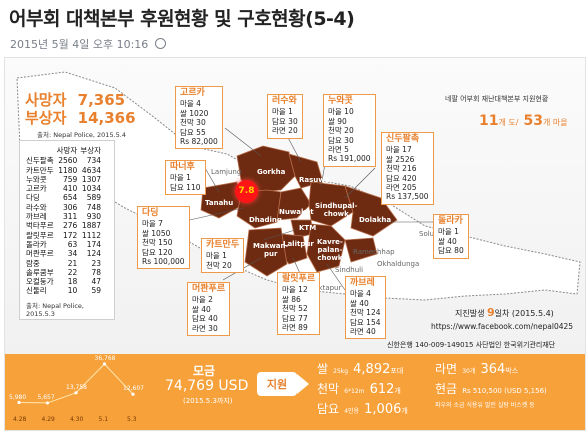 The image size is (588, 434). Describe the element at coordinates (398, 264) in the screenshot. I see `label-okhaldunga: Okhaldunga` at that location.